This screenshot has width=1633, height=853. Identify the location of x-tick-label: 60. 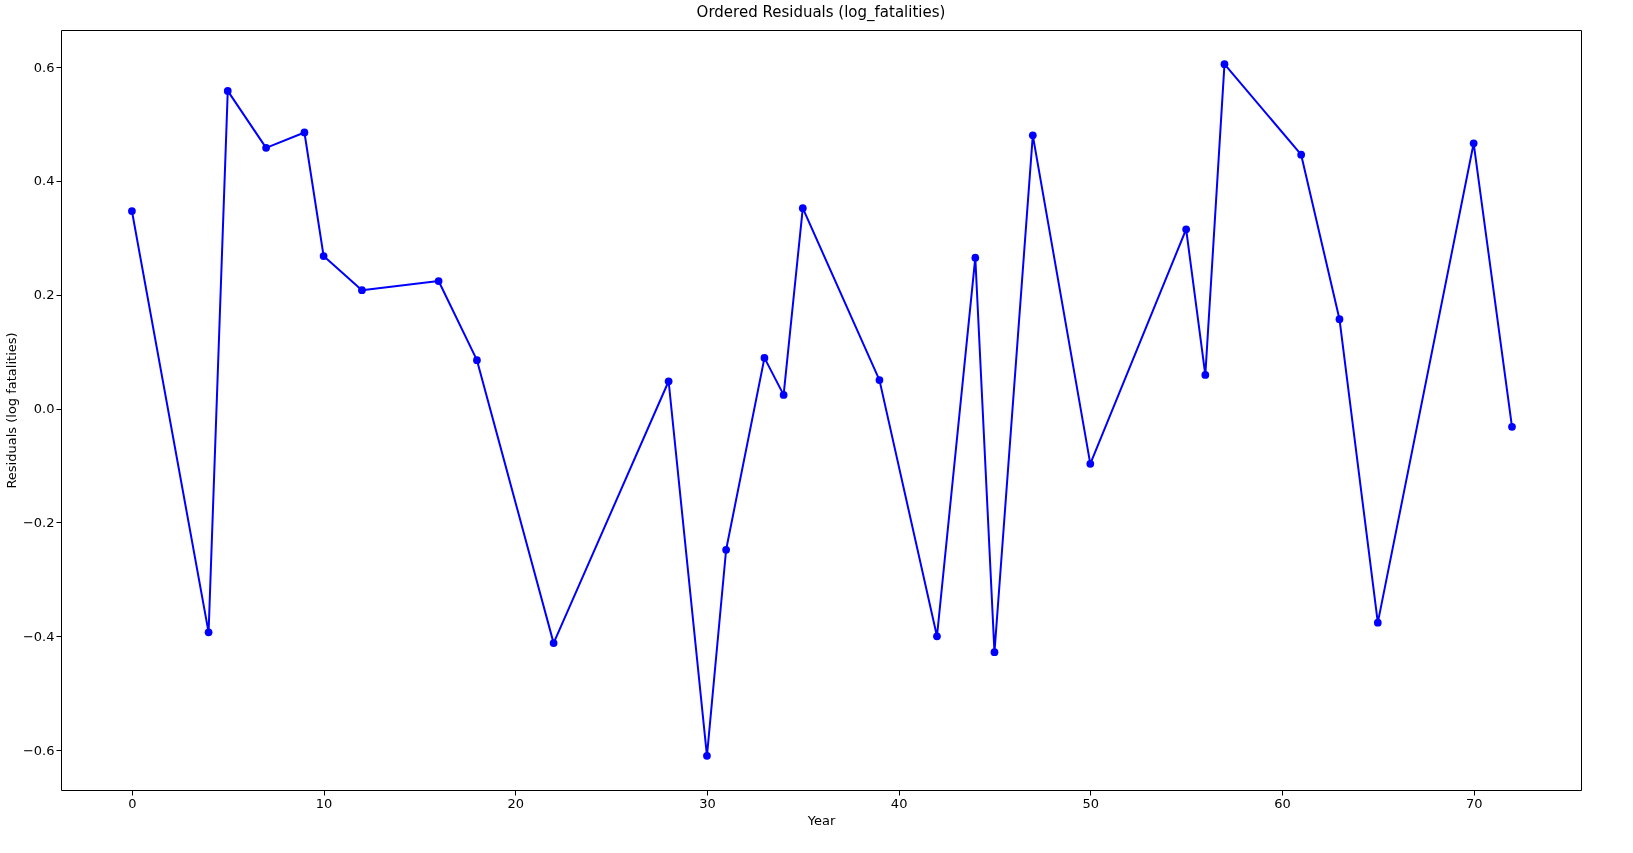
(1282, 803).